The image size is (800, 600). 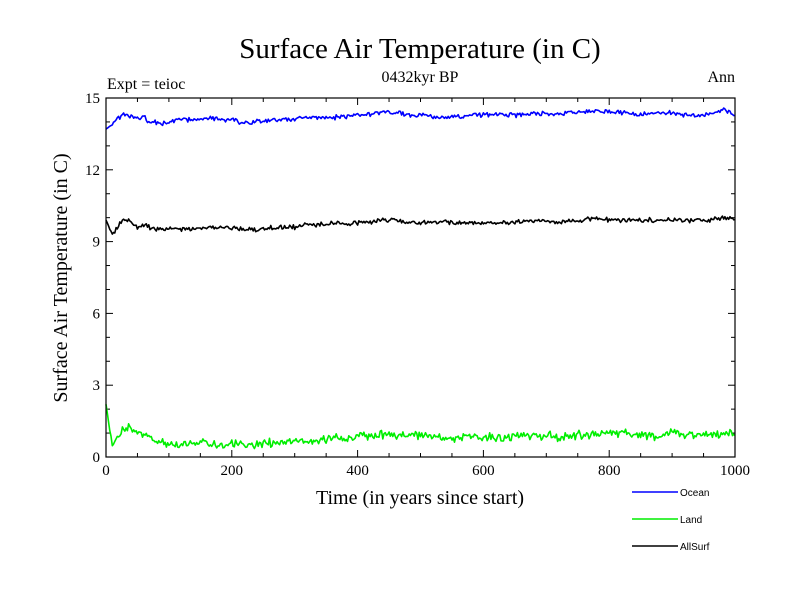 What do you see at coordinates (106, 471) in the screenshot?
I see `x-tick-label: 0` at bounding box center [106, 471].